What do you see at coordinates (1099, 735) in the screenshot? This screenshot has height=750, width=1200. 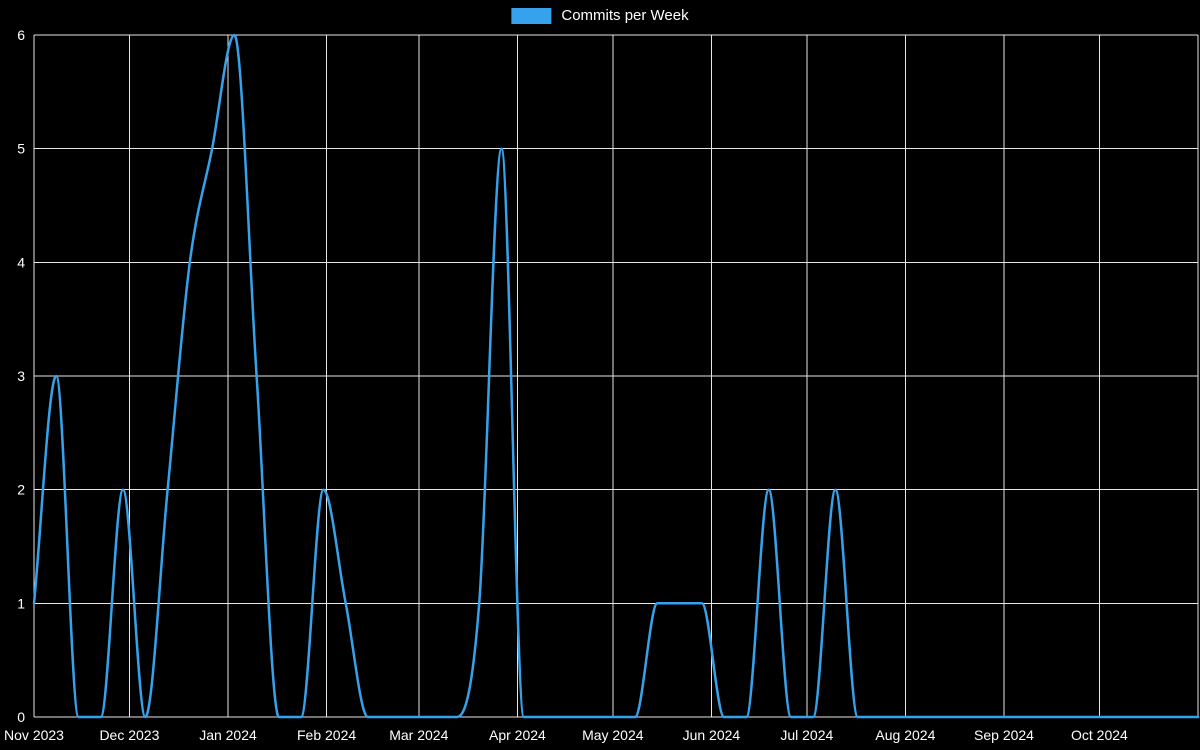 I see `x-tick-label: Oct 2024` at bounding box center [1099, 735].